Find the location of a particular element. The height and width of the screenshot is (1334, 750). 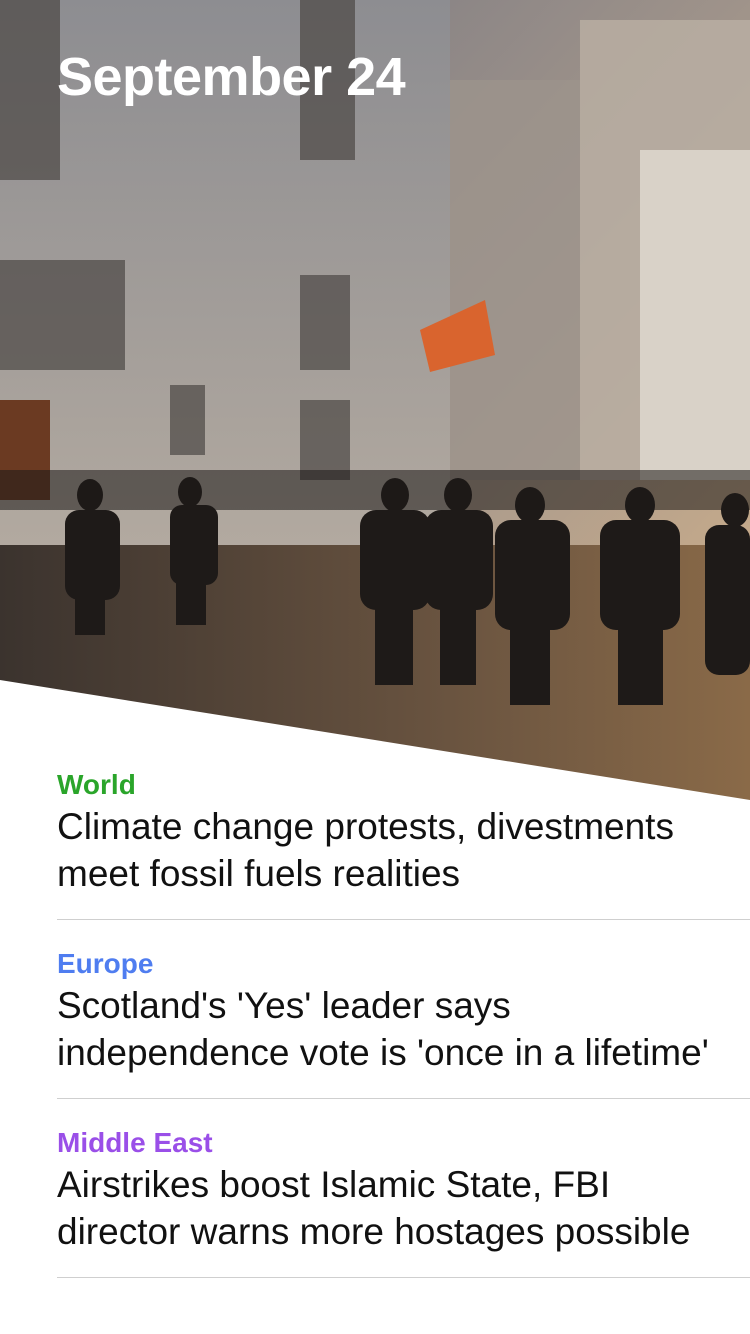

article-category: World is located at coordinates (96, 784).